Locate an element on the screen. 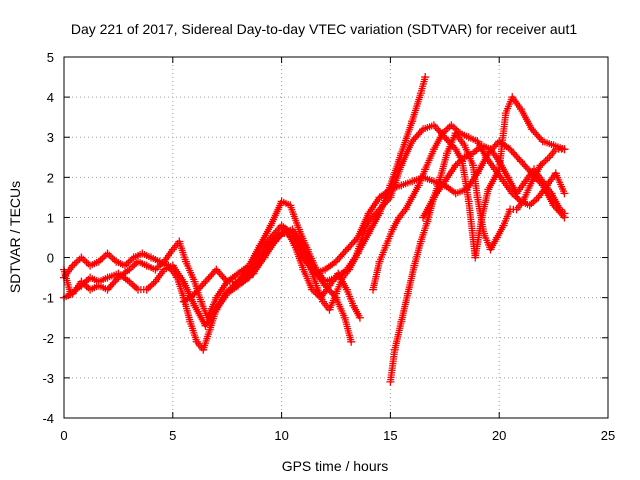 The width and height of the screenshot is (640, 480). x-tick-label: 20 is located at coordinates (499, 435).